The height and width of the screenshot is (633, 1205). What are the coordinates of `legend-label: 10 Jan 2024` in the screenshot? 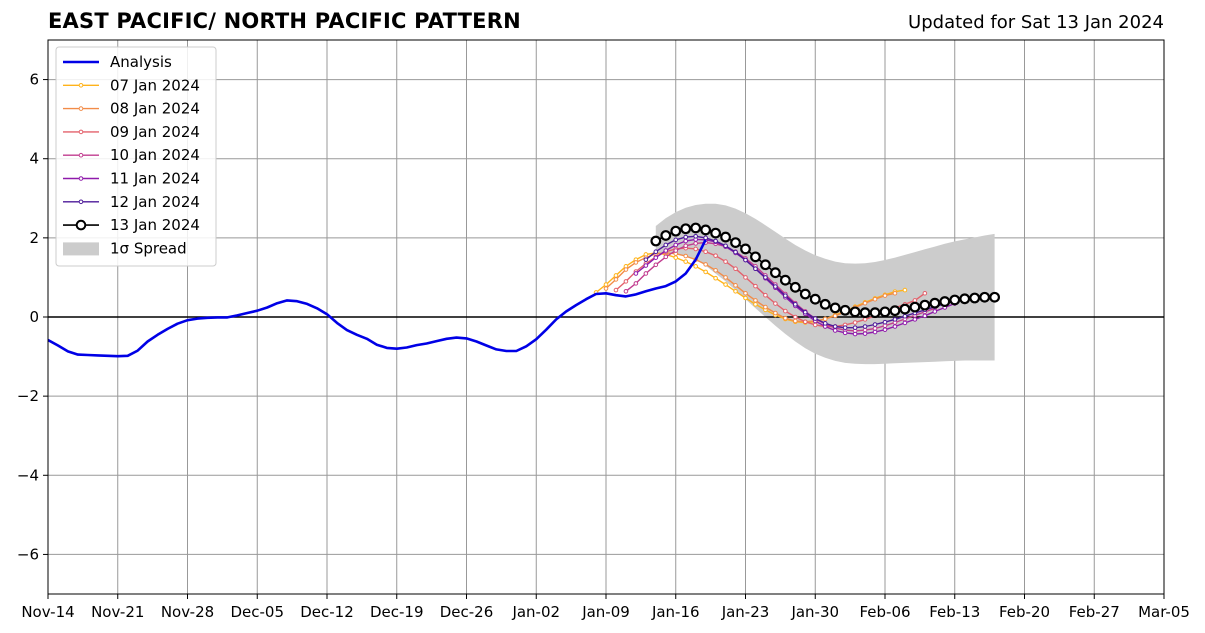 It's located at (155, 155).